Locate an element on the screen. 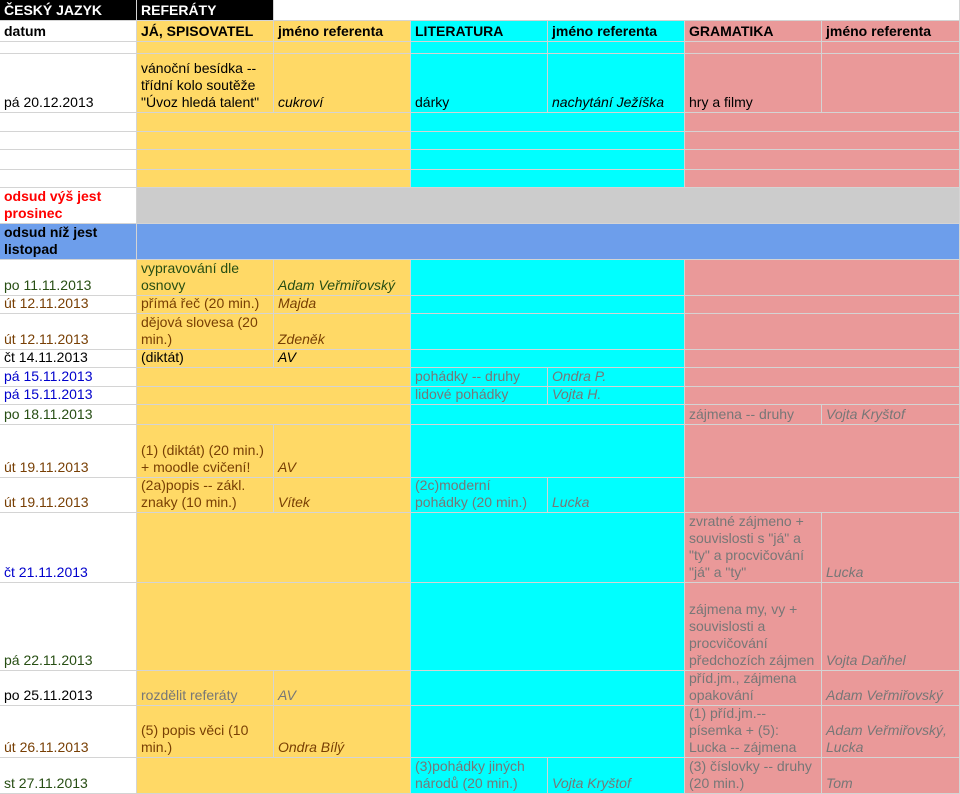 The width and height of the screenshot is (960, 794). cell-spis-ref: Ondra Bílý is located at coordinates (342, 732).